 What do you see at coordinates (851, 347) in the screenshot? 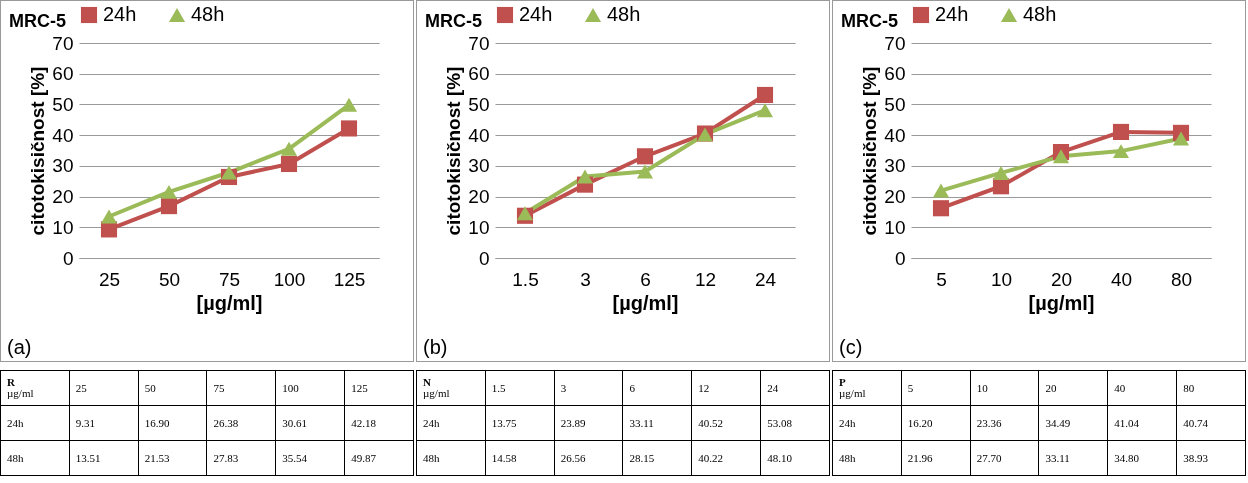
I see `text: (c)` at bounding box center [851, 347].